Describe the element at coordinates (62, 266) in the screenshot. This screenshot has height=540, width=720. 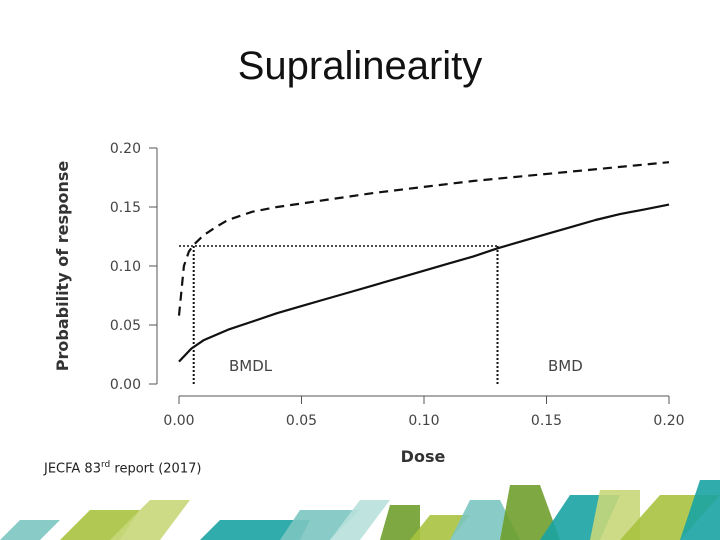
I see `y-axis-label: Probability of response` at that location.